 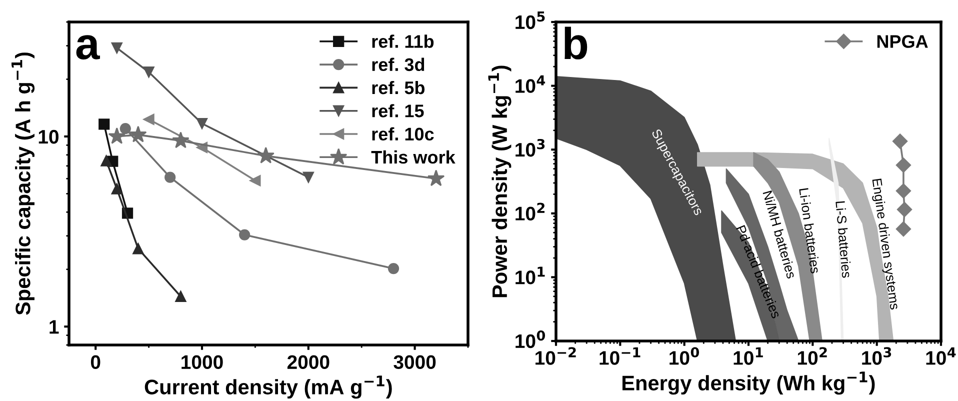 I want to click on legend-label: NPGA, so click(x=902, y=41).